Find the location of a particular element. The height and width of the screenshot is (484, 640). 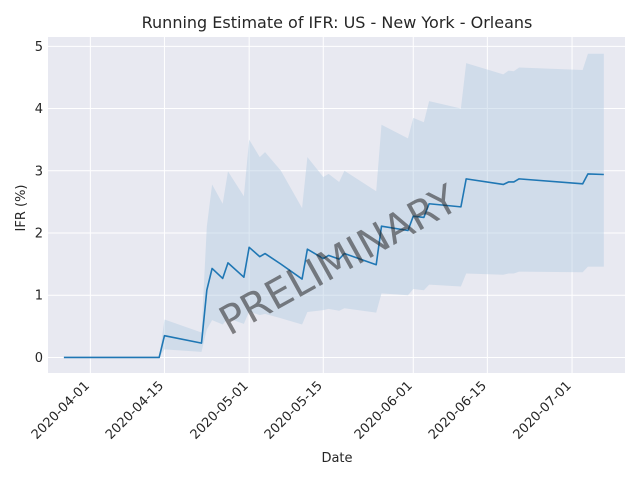

y-tick-label: 2 is located at coordinates (39, 234).